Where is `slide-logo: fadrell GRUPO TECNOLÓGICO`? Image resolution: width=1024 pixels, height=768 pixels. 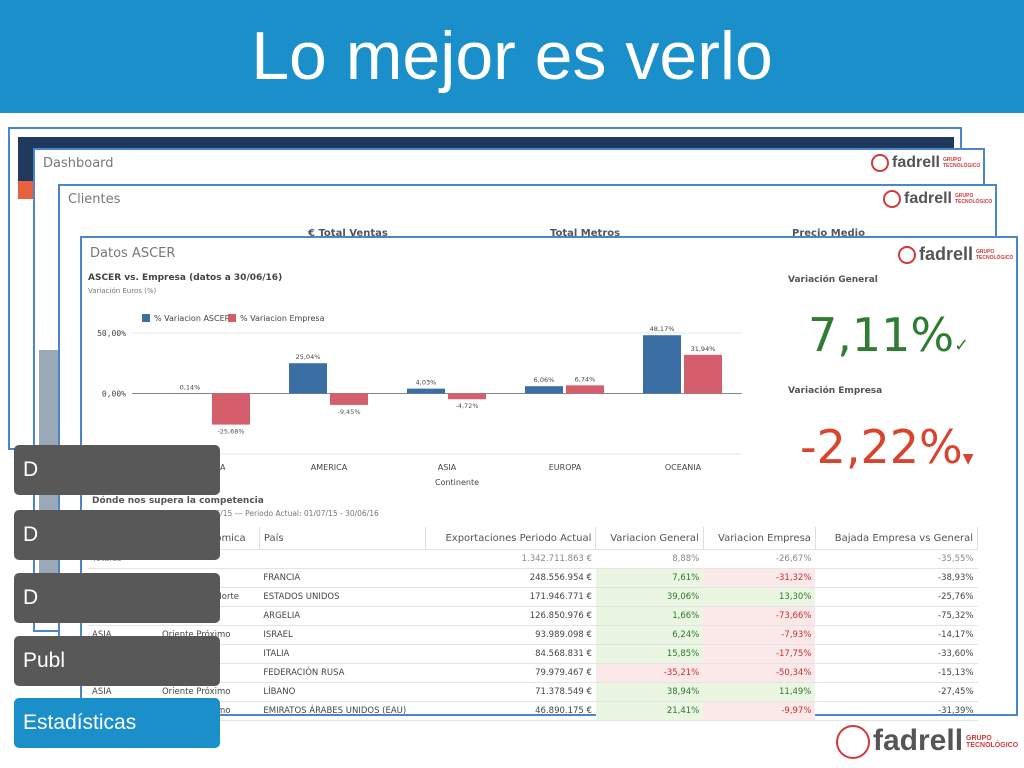
slide-logo: fadrell GRUPO TECNOLÓGICO is located at coordinates (927, 742).